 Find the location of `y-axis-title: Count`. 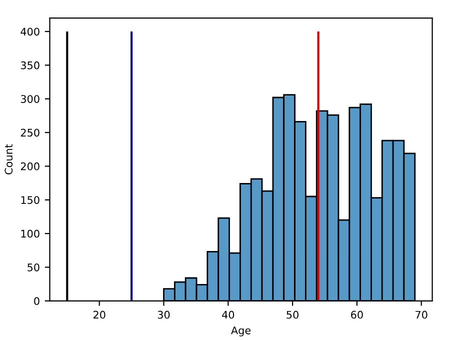

y-axis-title: Count is located at coordinates (8, 159).